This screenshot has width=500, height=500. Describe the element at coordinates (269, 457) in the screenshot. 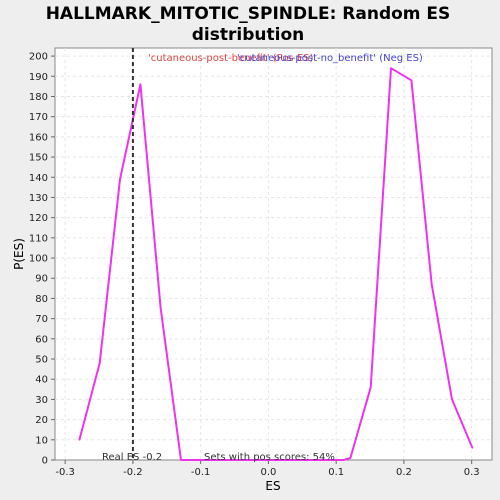

I see `pos-scores-annotation: Sets with pos scores: 54%` at that location.